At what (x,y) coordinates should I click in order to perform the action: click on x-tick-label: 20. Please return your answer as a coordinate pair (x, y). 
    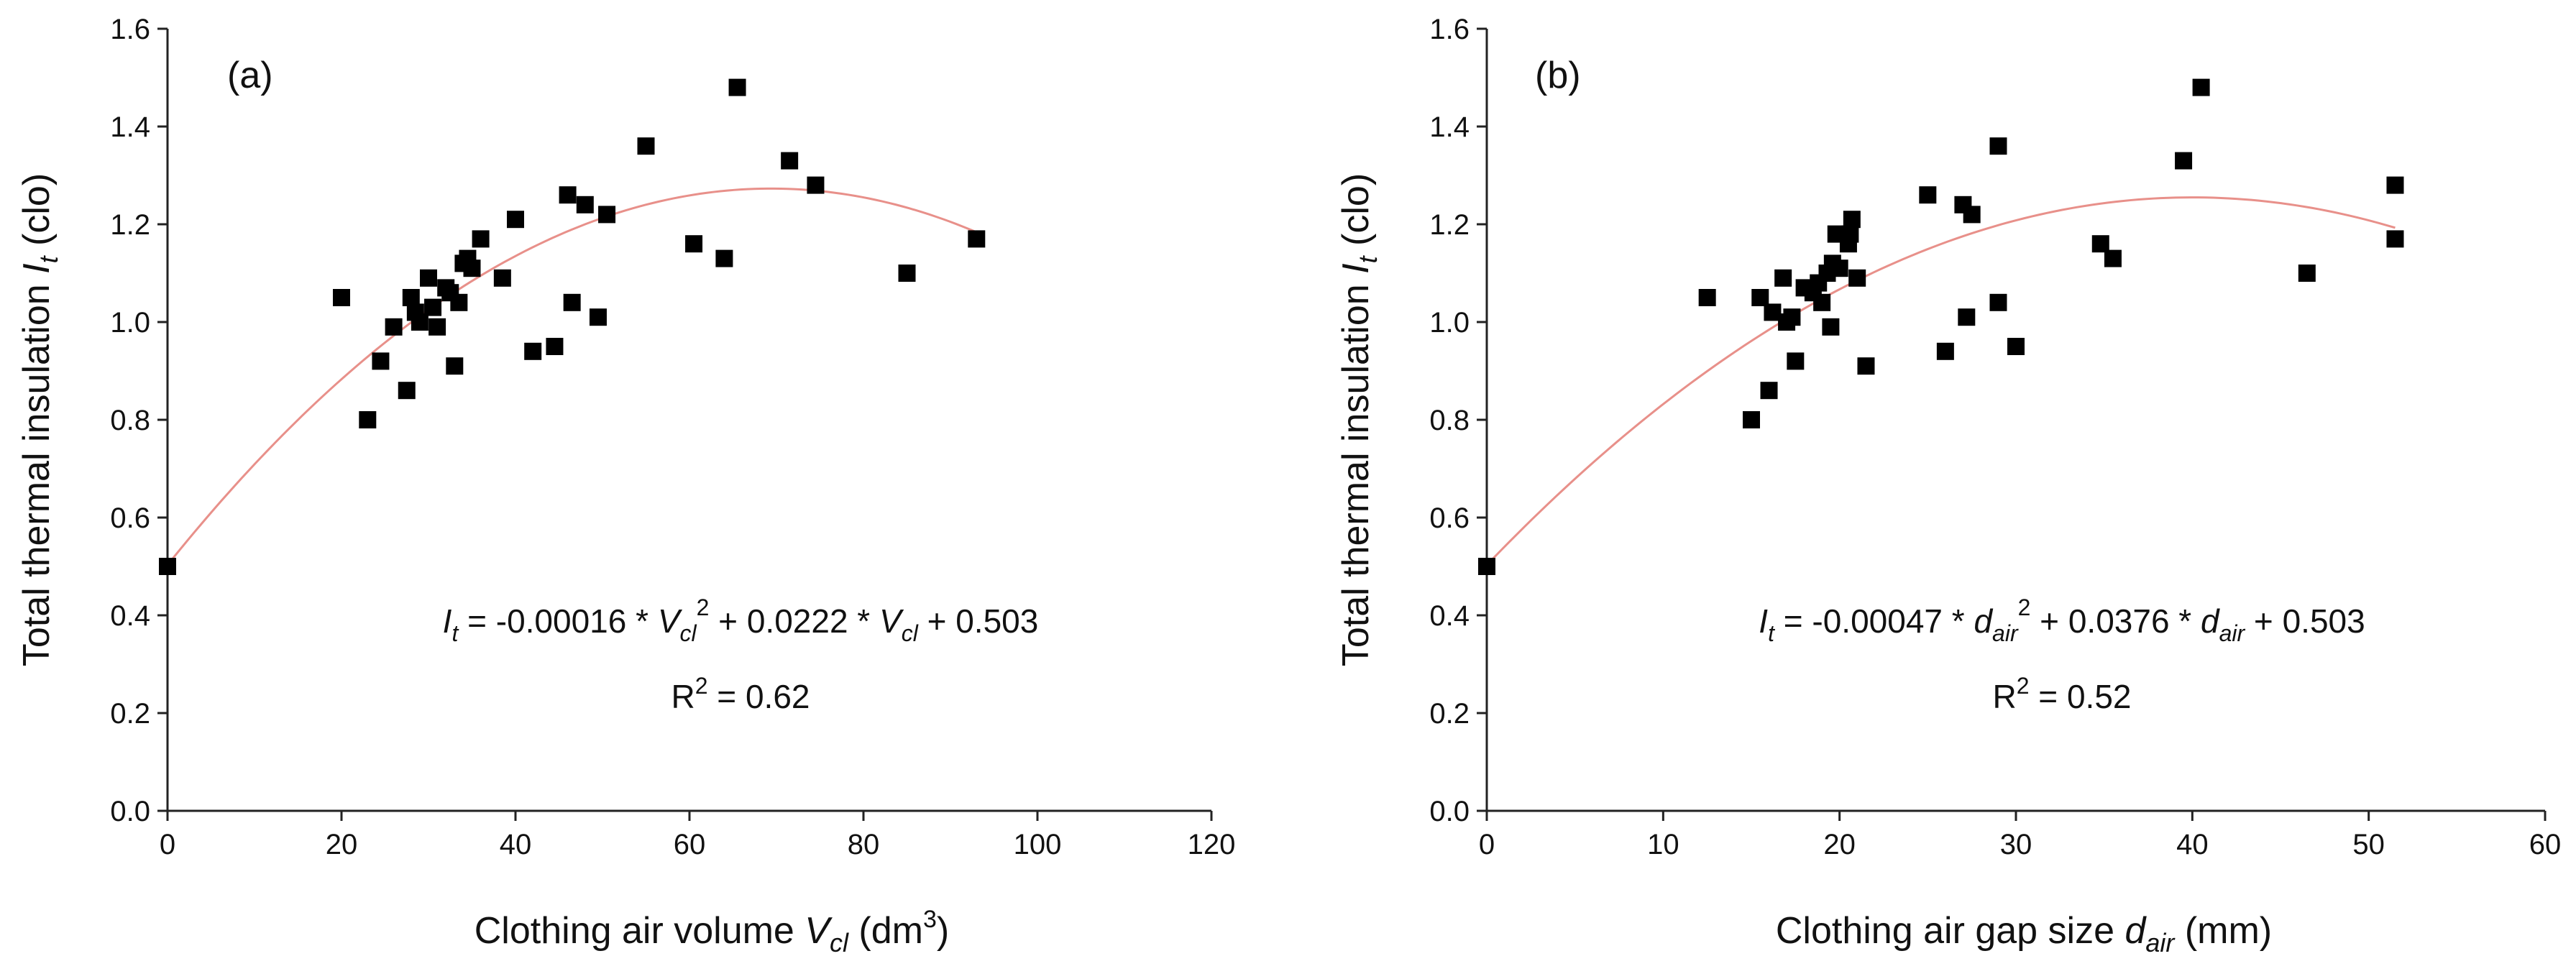
    Looking at the image, I should click on (342, 844).